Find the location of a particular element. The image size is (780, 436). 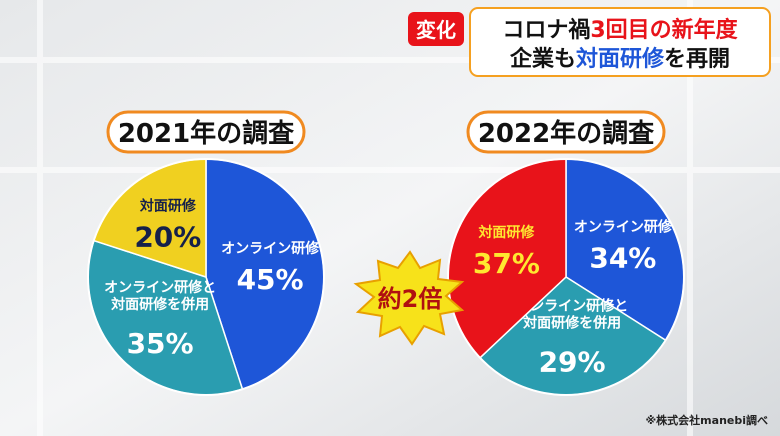

source: ※株式会社manebi調べ is located at coordinates (706, 420).